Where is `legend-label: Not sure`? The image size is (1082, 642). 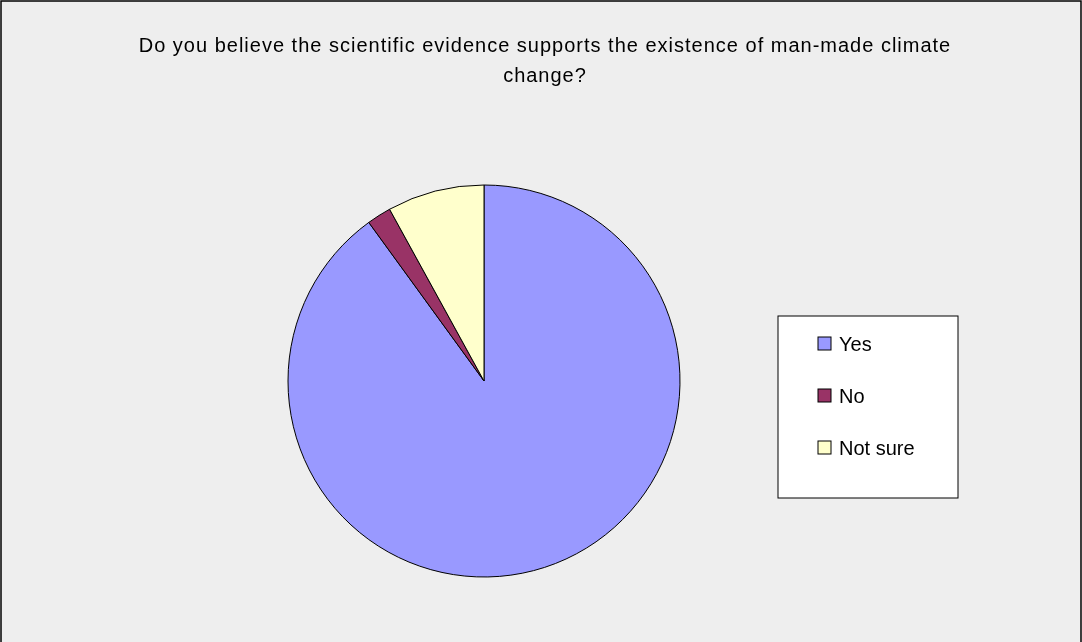 legend-label: Not sure is located at coordinates (877, 448).